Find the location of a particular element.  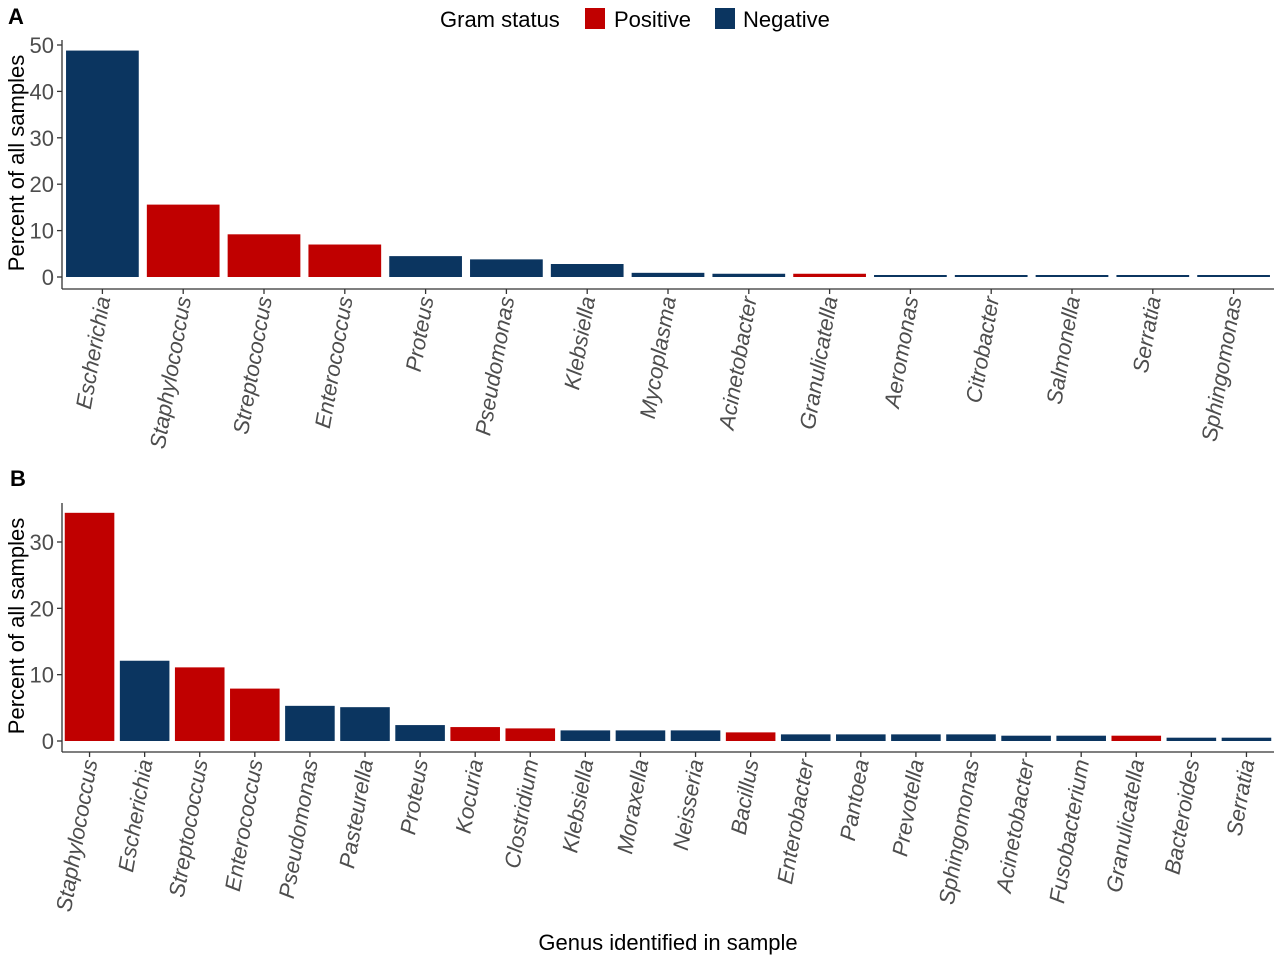

panel-b-category-label: Enterobacter is located at coordinates (795, 821).